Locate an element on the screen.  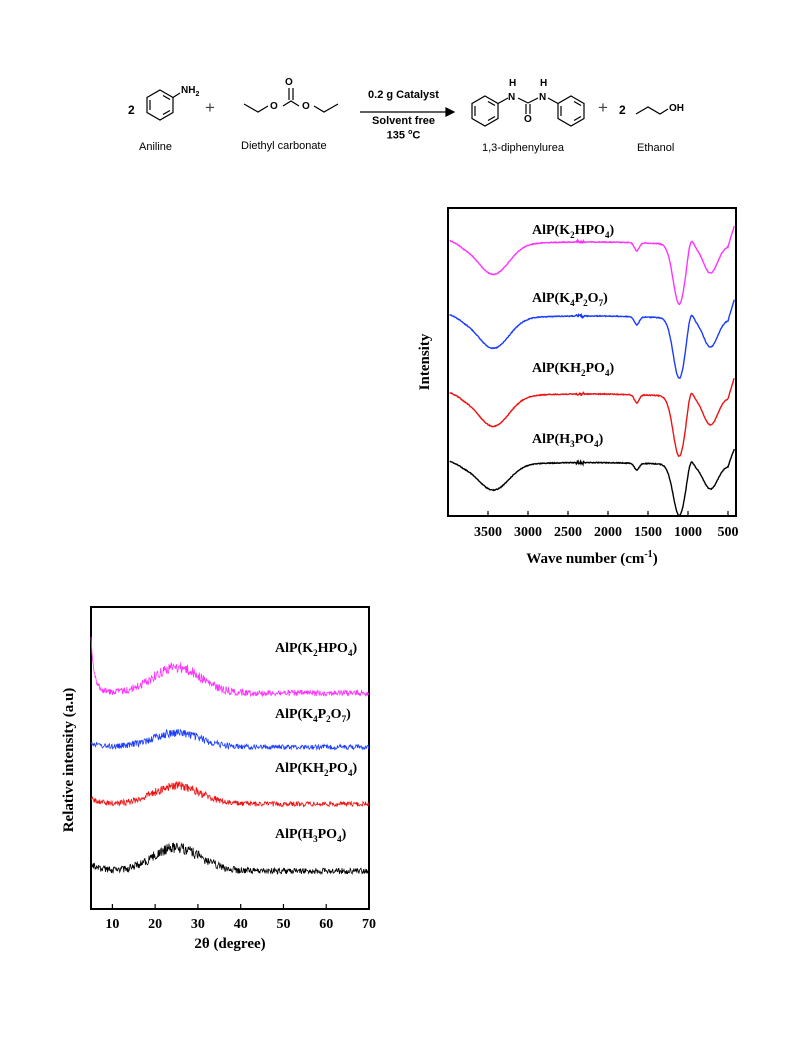
ftir-series-label-1-sub2: 2 is located at coordinates (585, 303).